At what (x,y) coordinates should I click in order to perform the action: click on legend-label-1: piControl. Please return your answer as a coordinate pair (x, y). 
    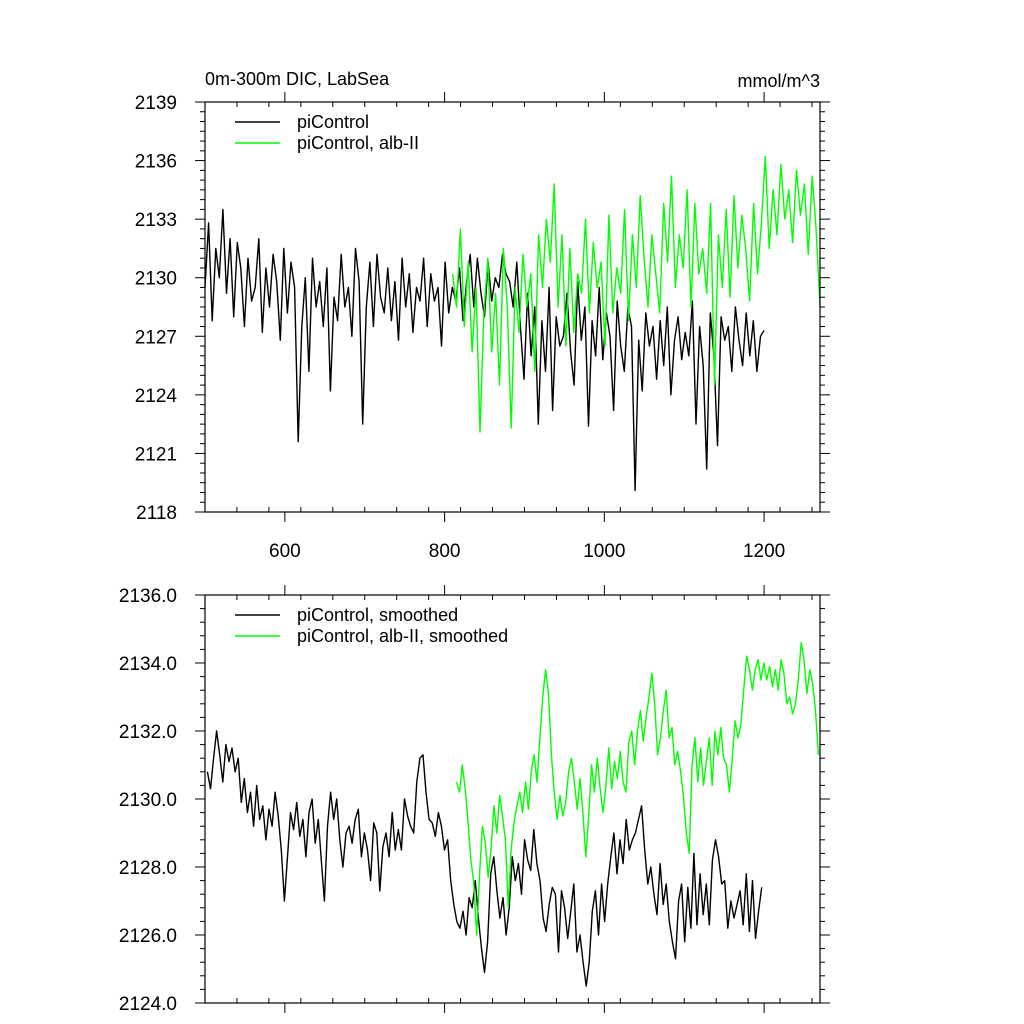
    Looking at the image, I should click on (333, 122).